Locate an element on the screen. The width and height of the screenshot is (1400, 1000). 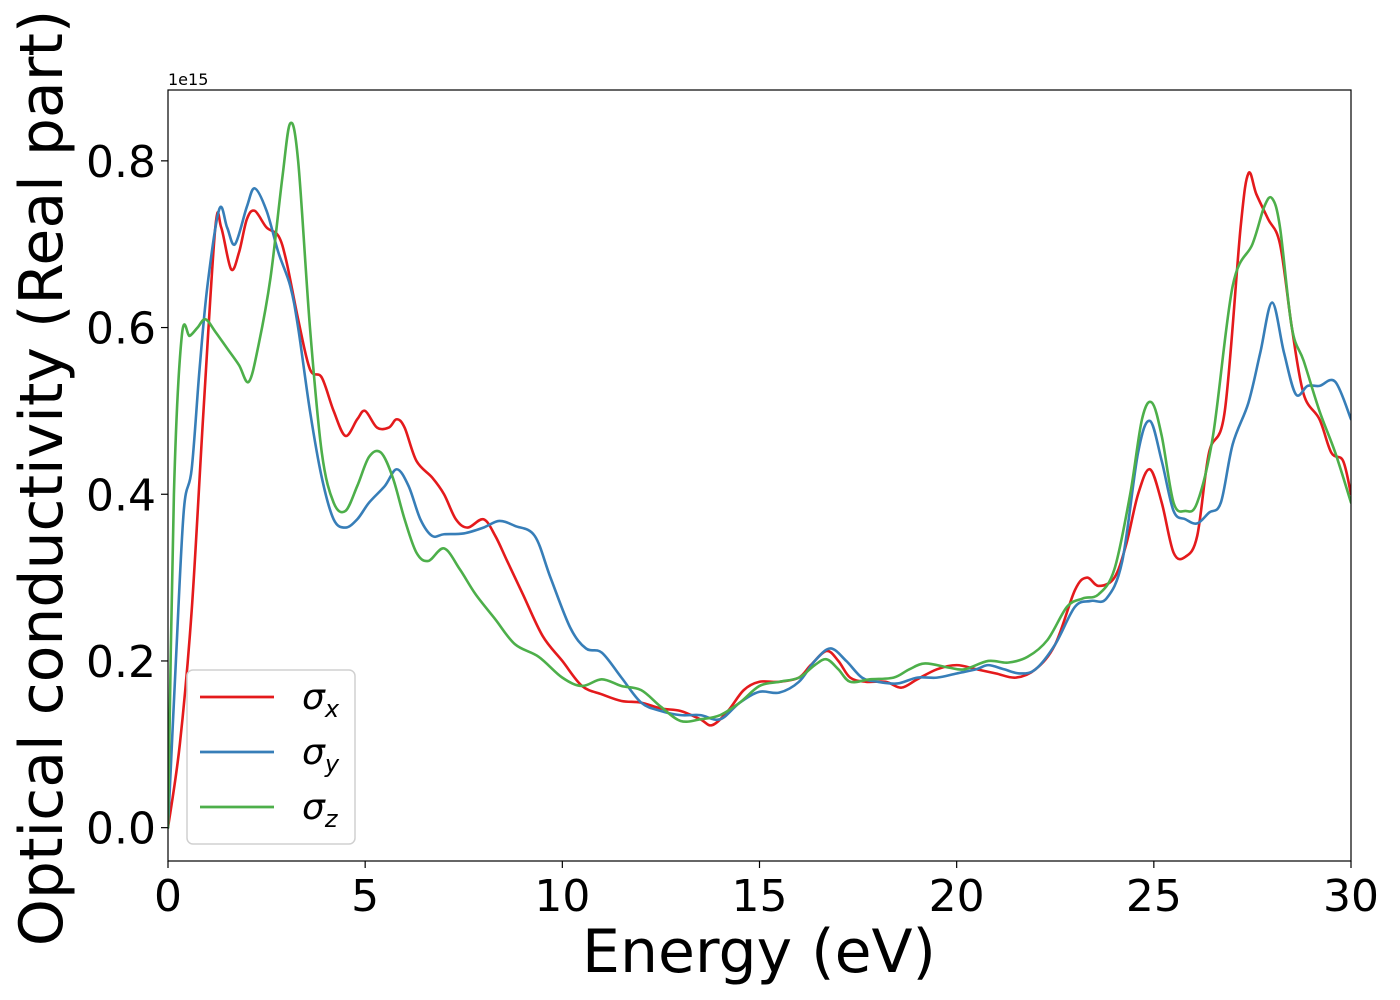
x-tick-label: 20 is located at coordinates (957, 896).